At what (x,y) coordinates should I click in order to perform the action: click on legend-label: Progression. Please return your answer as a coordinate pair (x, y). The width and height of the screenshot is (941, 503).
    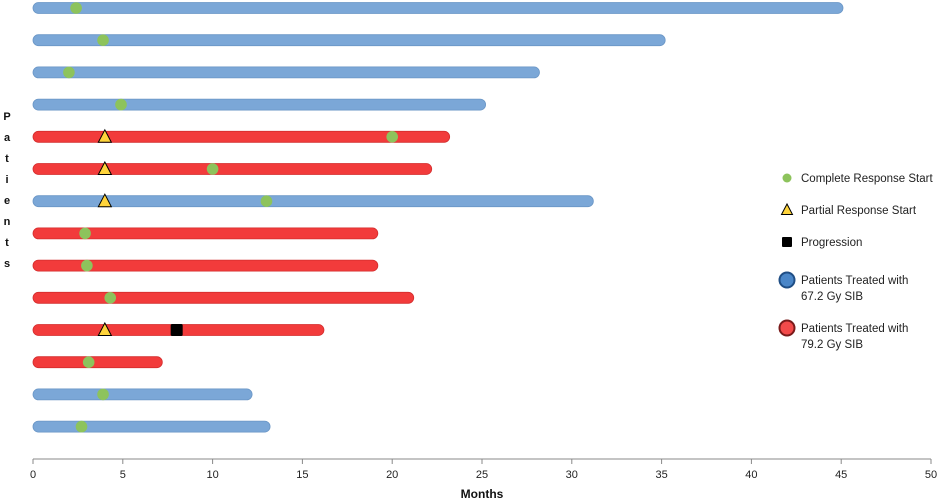
    Looking at the image, I should click on (831, 243).